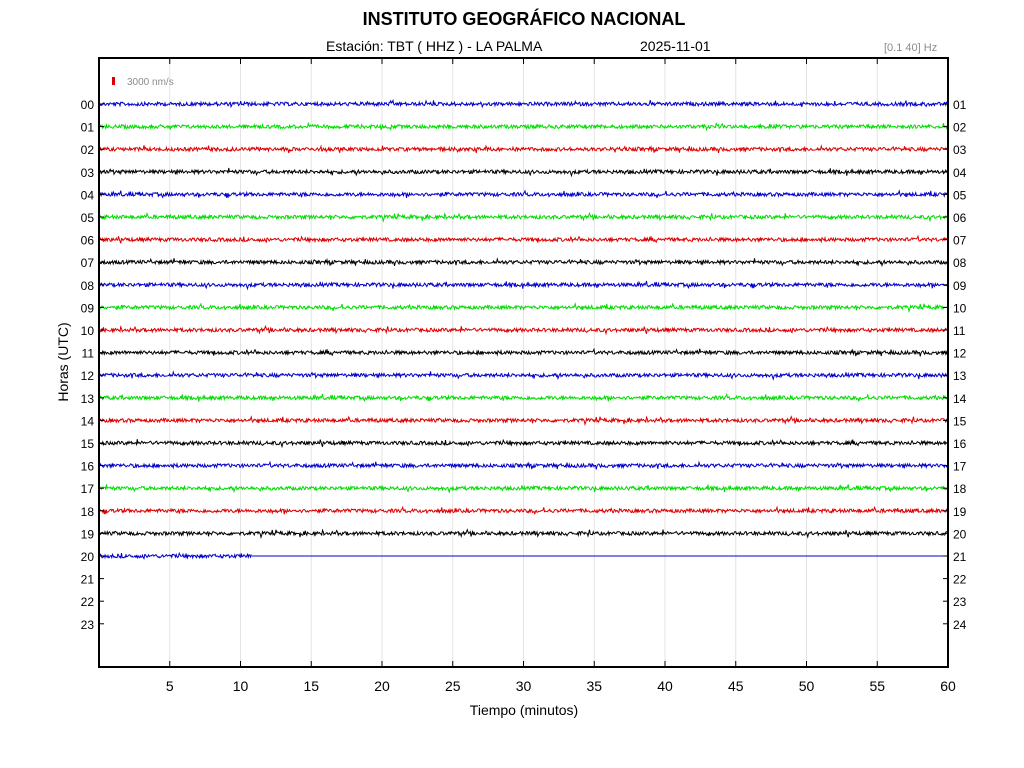 Image resolution: width=1024 pixels, height=768 pixels. Describe the element at coordinates (170, 686) in the screenshot. I see `x-tick-label: 5` at that location.